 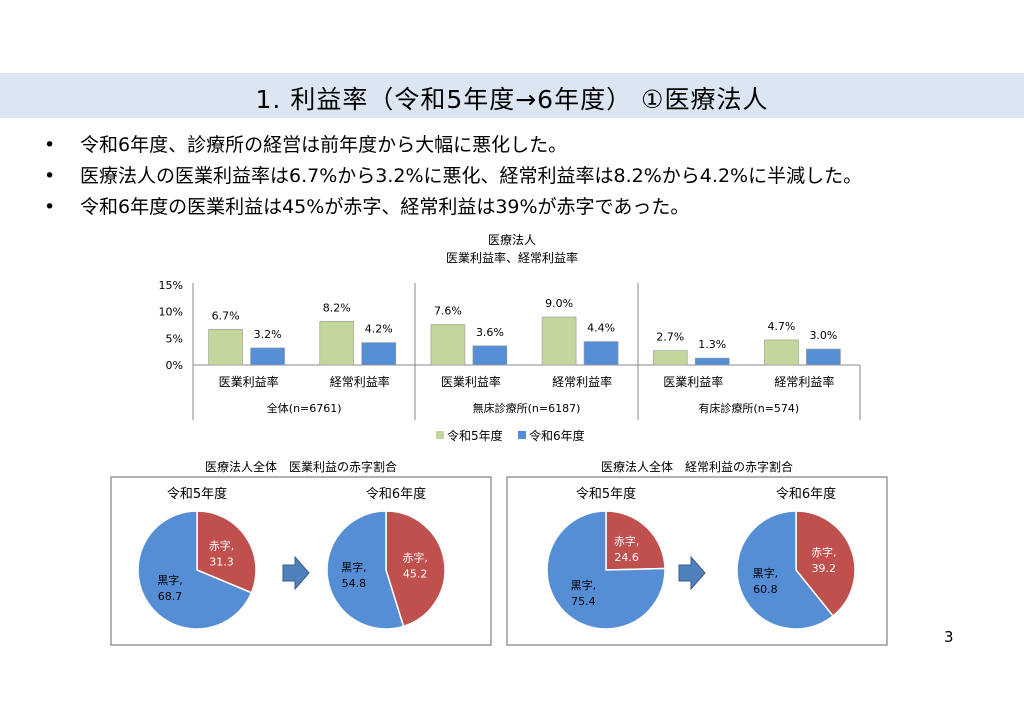 I want to click on bar-value-label: 8.2%, so click(x=337, y=307).